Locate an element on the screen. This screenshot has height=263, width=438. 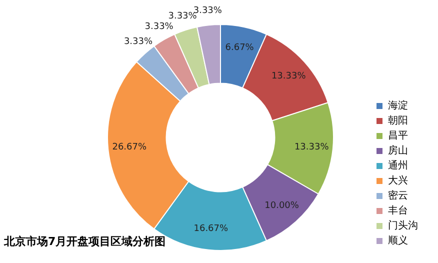
legend-label: 顺义 is located at coordinates (398, 240).